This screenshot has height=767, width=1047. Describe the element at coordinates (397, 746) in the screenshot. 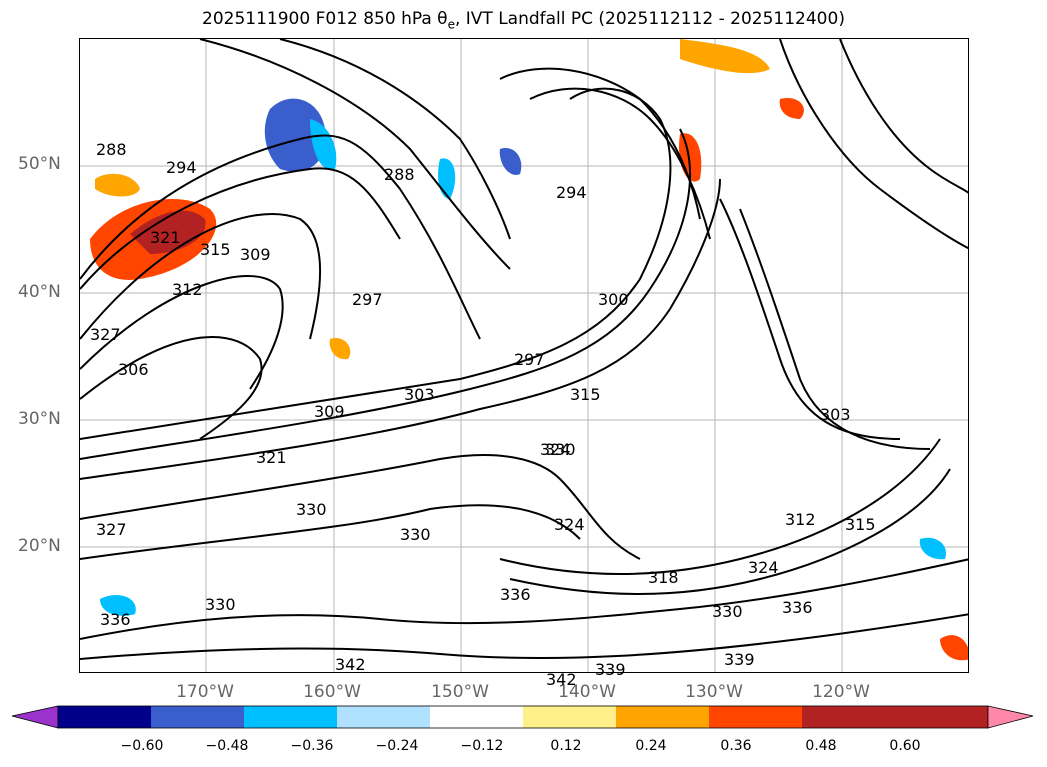

I see `colorbar-tick-label: −0.24` at that location.